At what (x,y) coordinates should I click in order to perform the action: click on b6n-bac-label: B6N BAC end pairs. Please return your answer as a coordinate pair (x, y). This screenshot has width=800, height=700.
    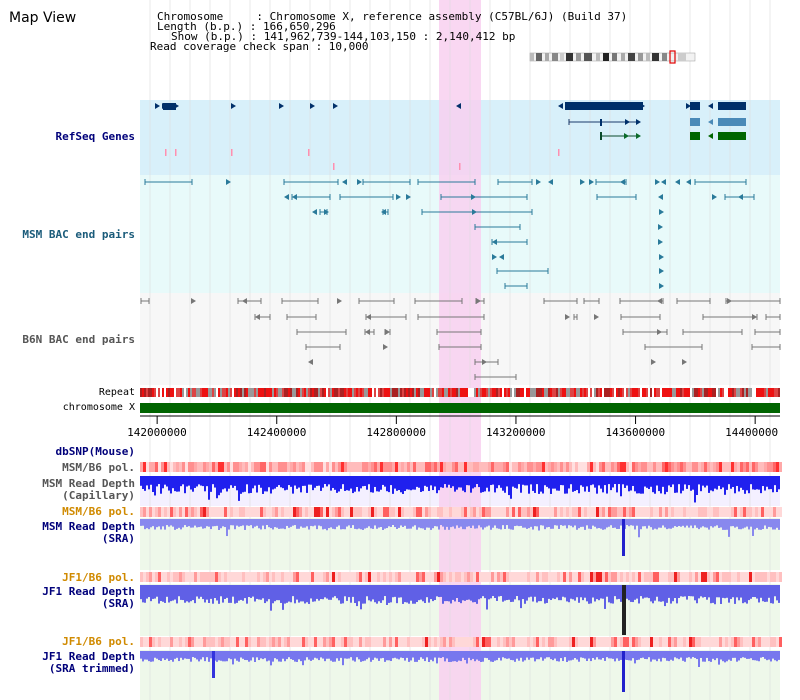
    Looking at the image, I should click on (78, 339).